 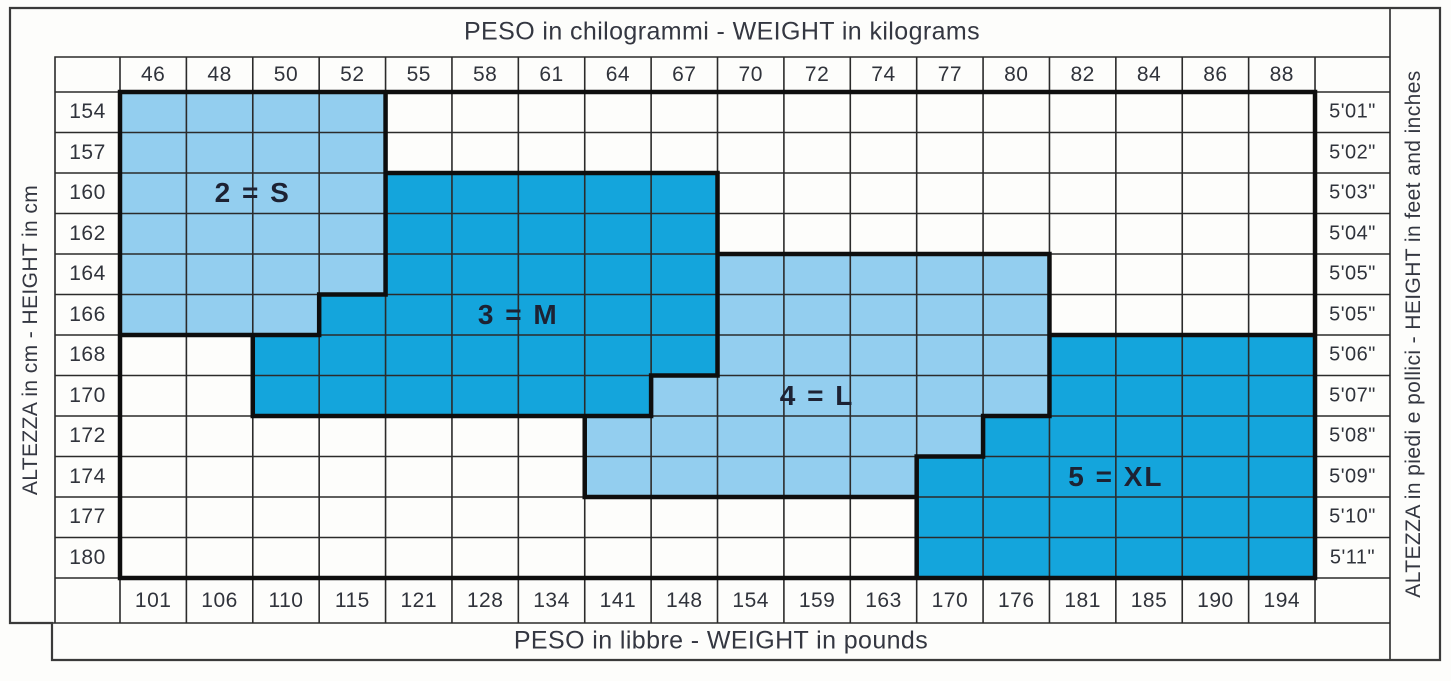 I want to click on bottom-header: PESO in libbre - WEIGHT in pounds, so click(x=721, y=640).